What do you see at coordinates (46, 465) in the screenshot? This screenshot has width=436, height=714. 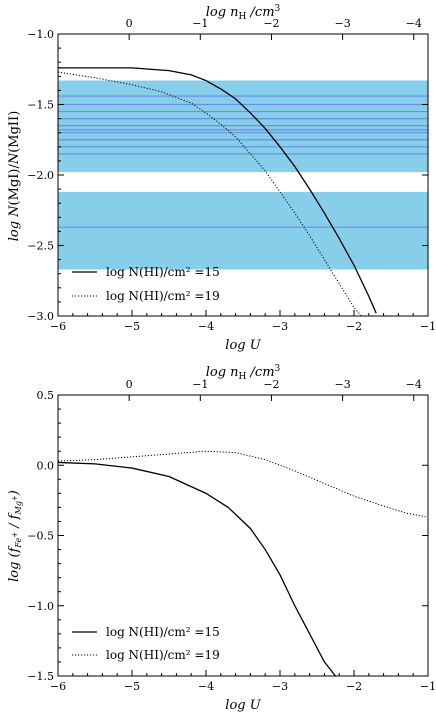 I see `y-tick-label: 0.0` at bounding box center [46, 465].